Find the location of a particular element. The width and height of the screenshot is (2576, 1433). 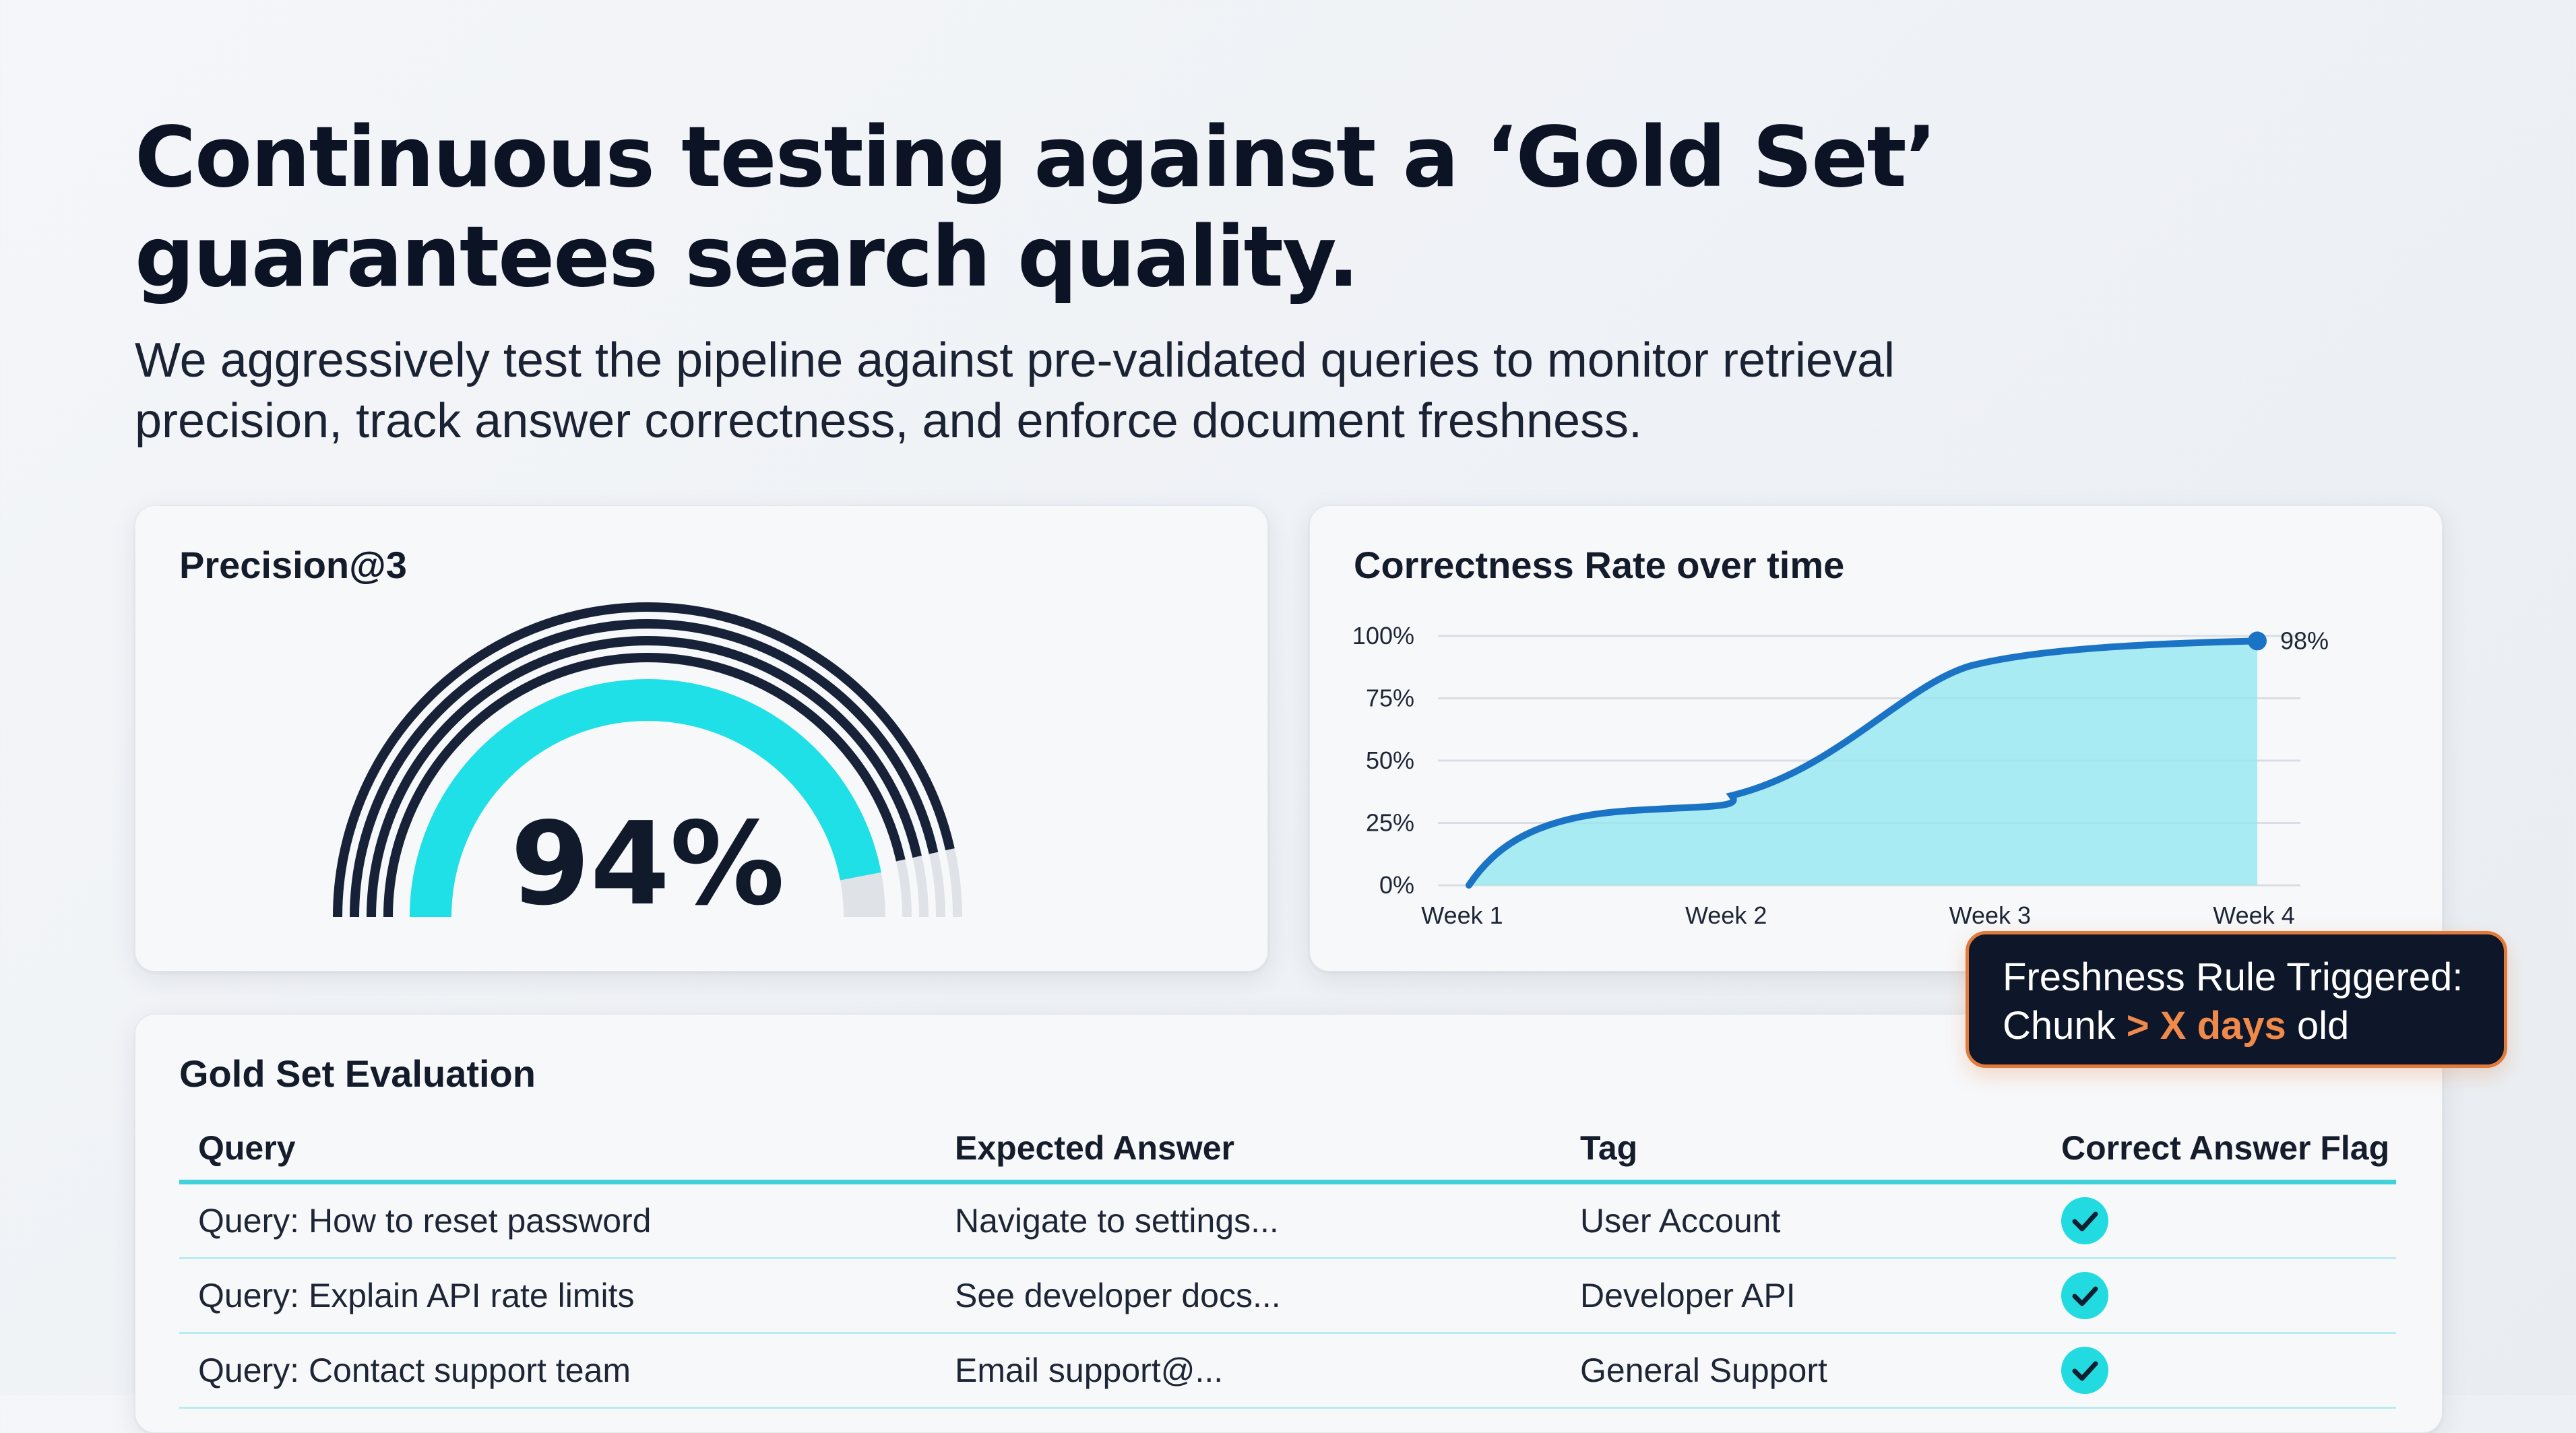

column-header-expected-answer: Expected Answer is located at coordinates (1248, 1150).